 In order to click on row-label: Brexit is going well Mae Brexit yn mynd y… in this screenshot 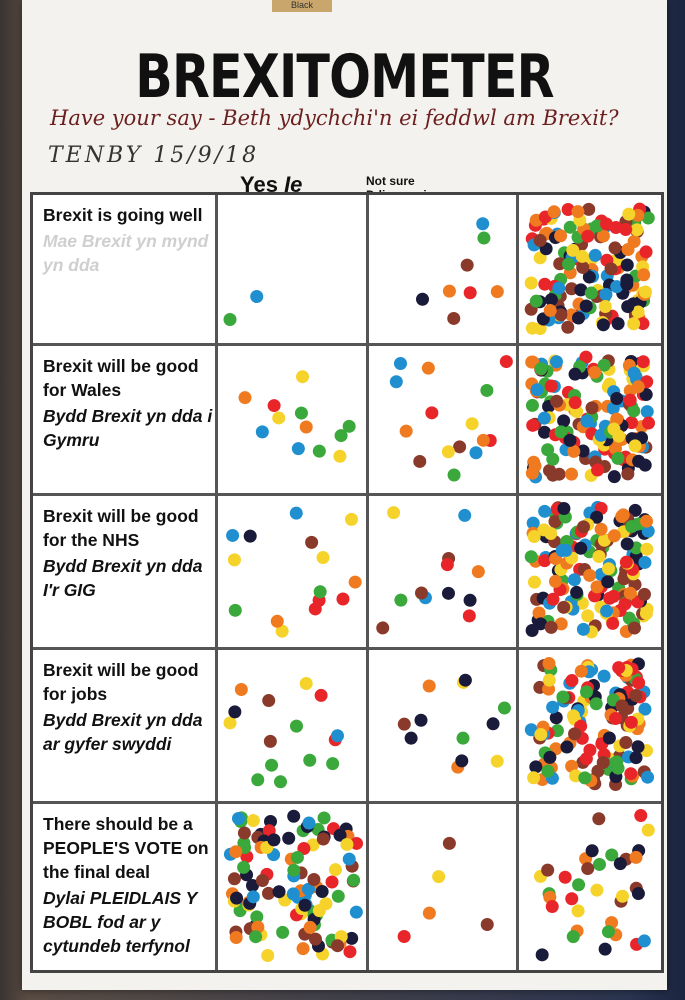, I will do `click(133, 240)`.